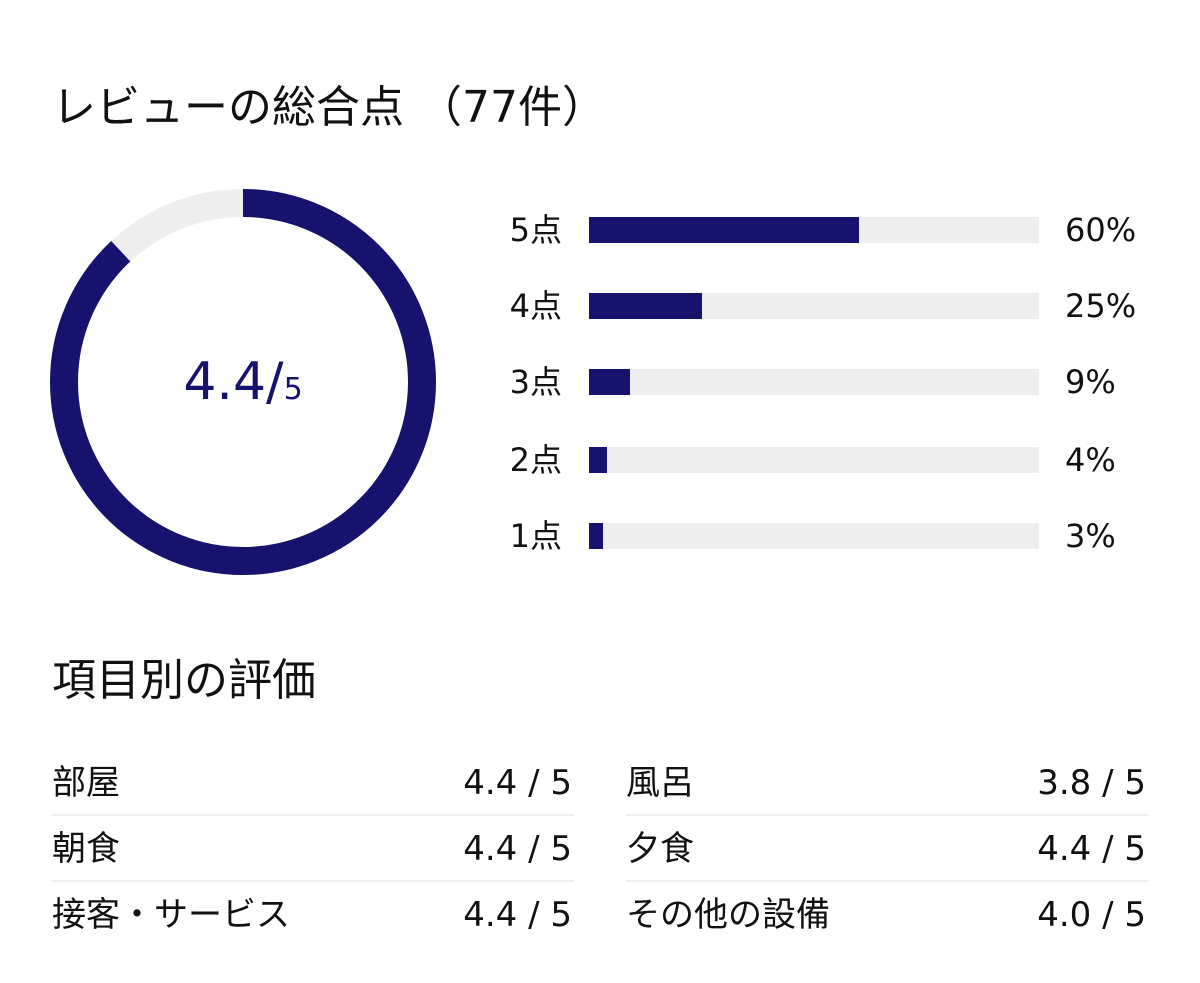  What do you see at coordinates (313, 849) in the screenshot?
I see `category-item-breakfast: 朝食 4.4 / 5` at bounding box center [313, 849].